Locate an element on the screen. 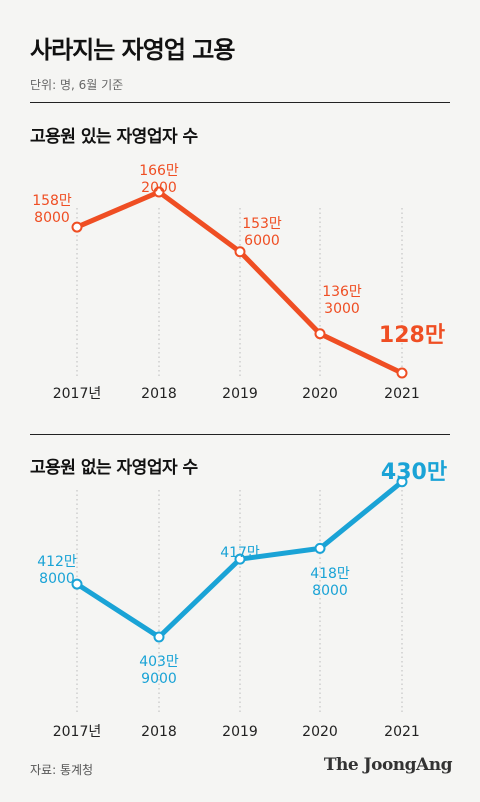 Image resolution: width=480 pixels, height=802 pixels. data-label: 153만 6000 is located at coordinates (262, 232).